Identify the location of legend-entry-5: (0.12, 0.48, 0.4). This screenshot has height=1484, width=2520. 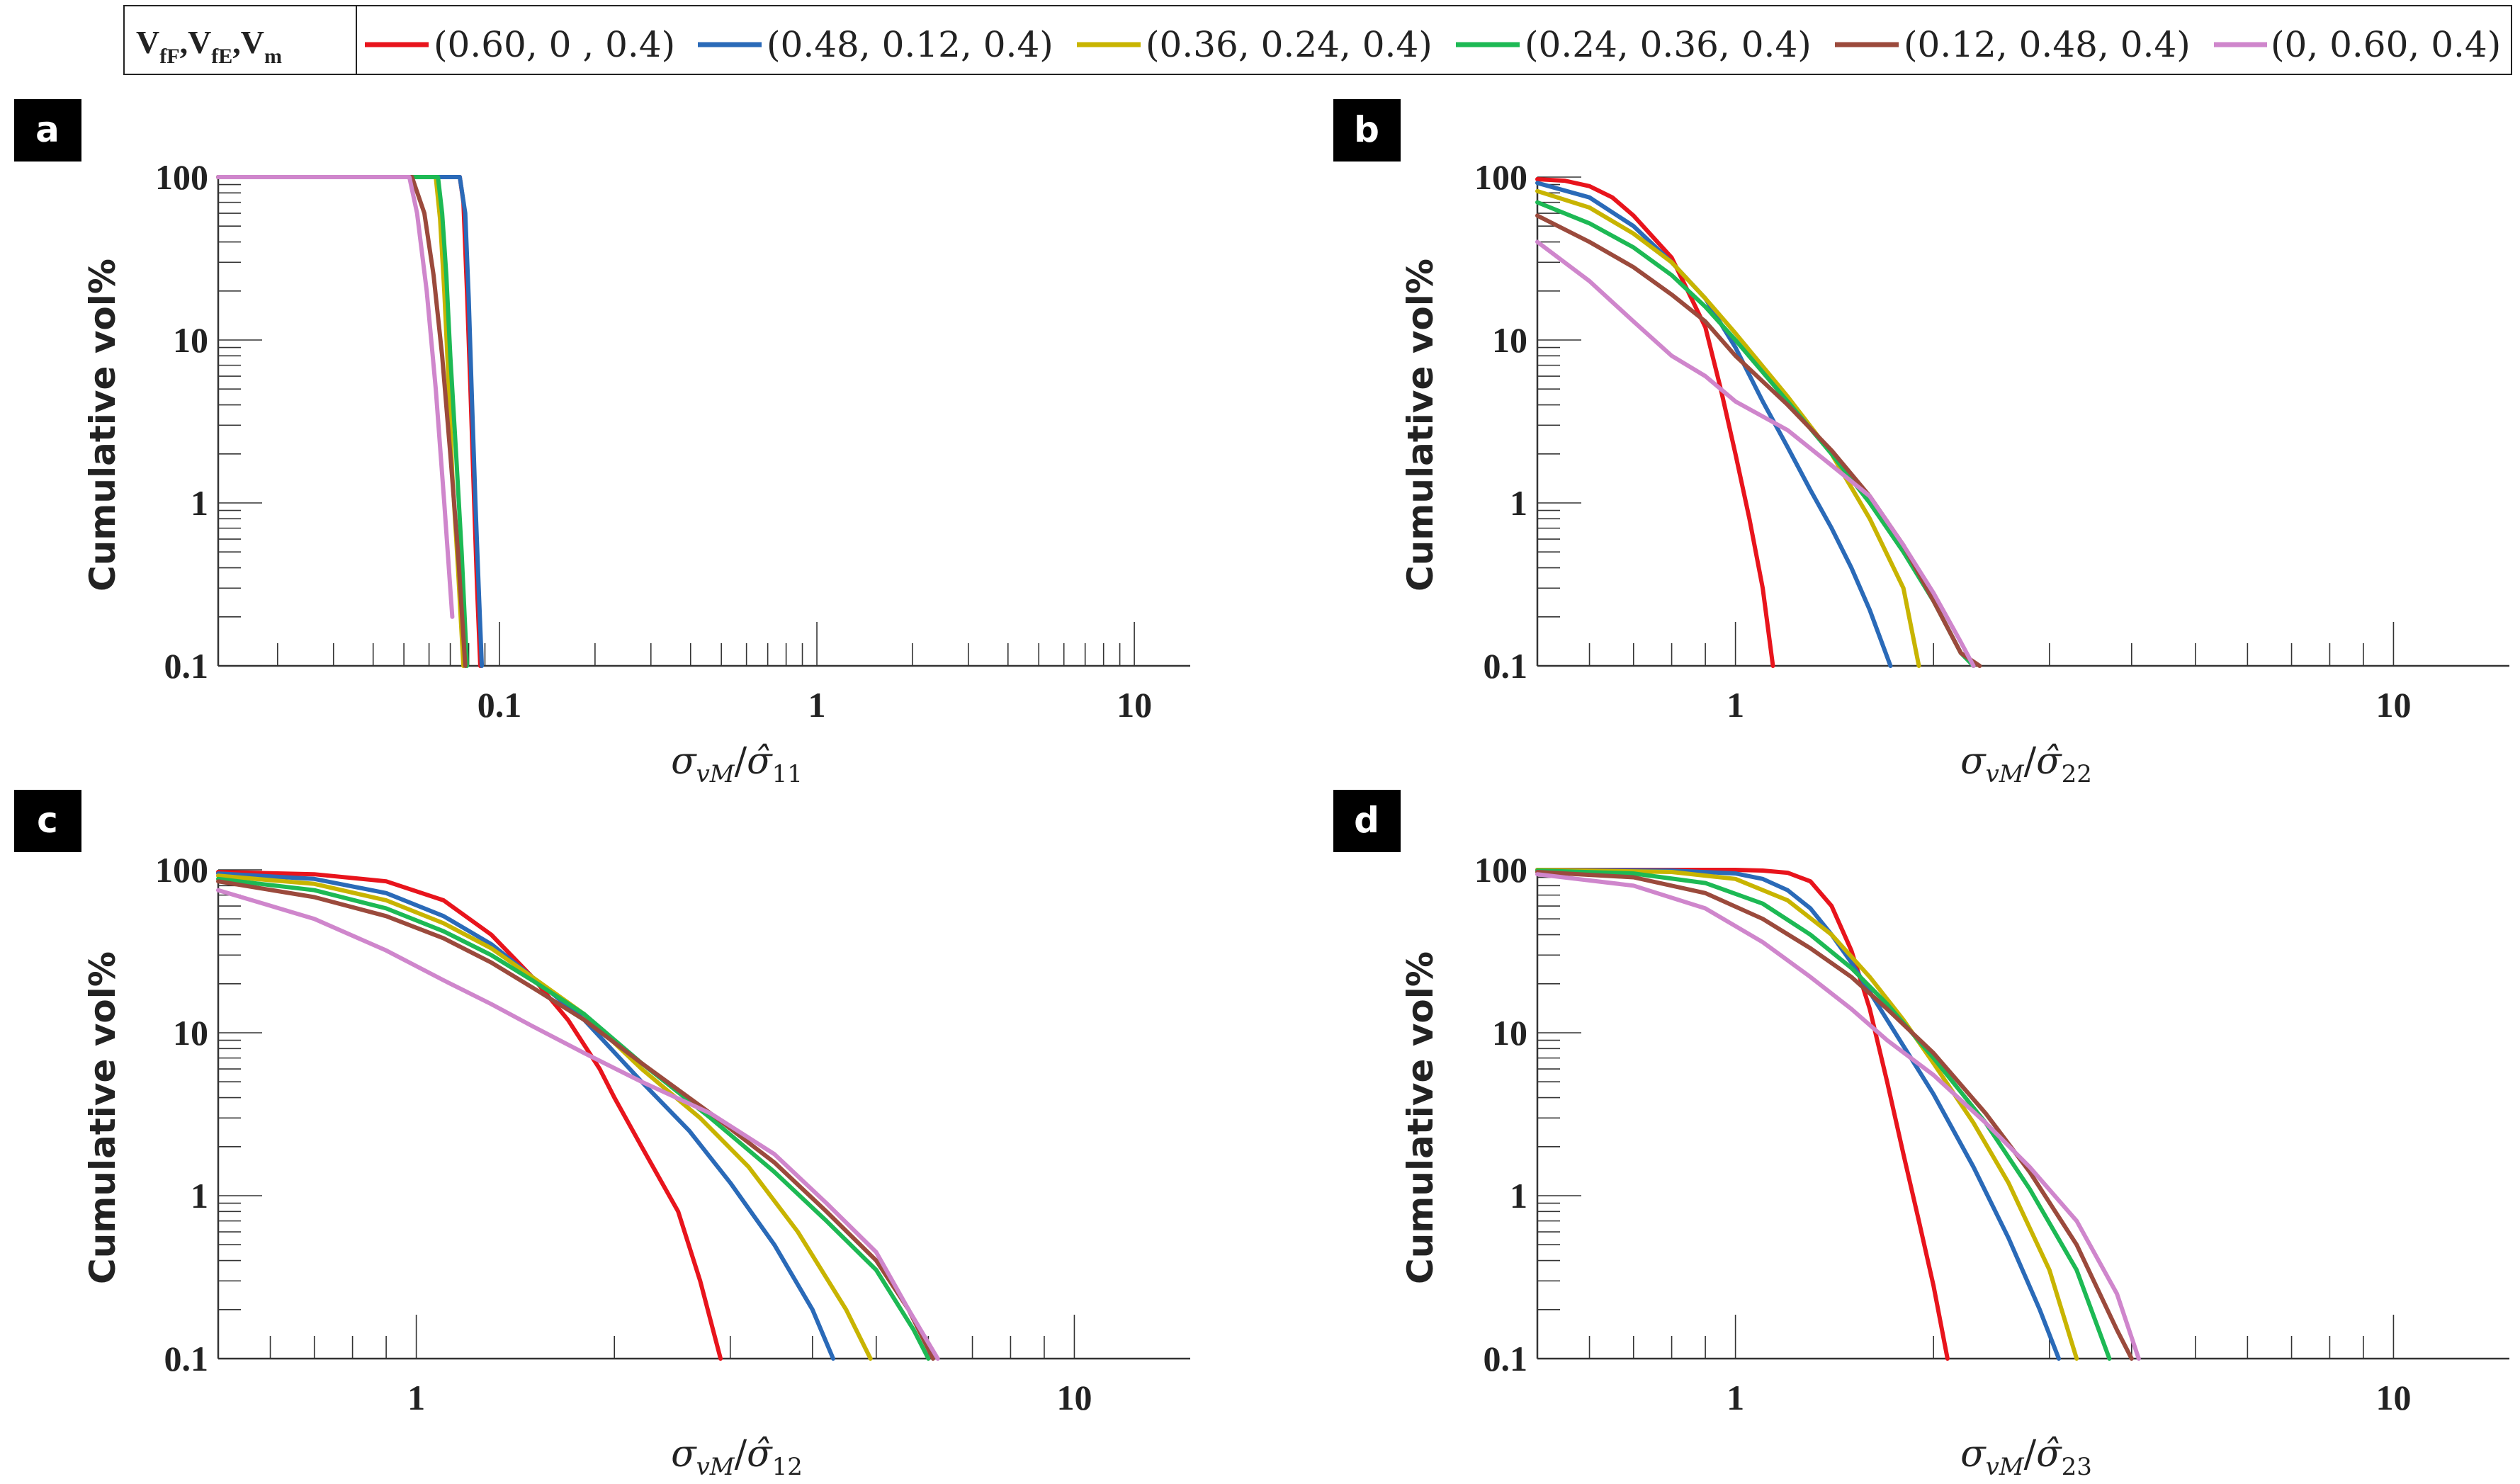
(2013, 44).